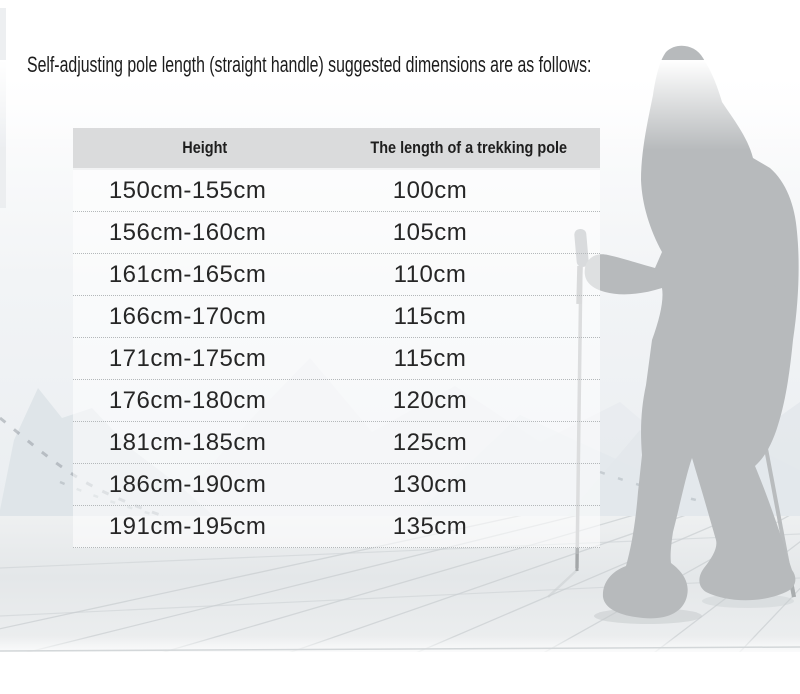 This screenshot has width=800, height=694. What do you see at coordinates (187, 274) in the screenshot?
I see `height-range-cell: 161cm-165cm` at bounding box center [187, 274].